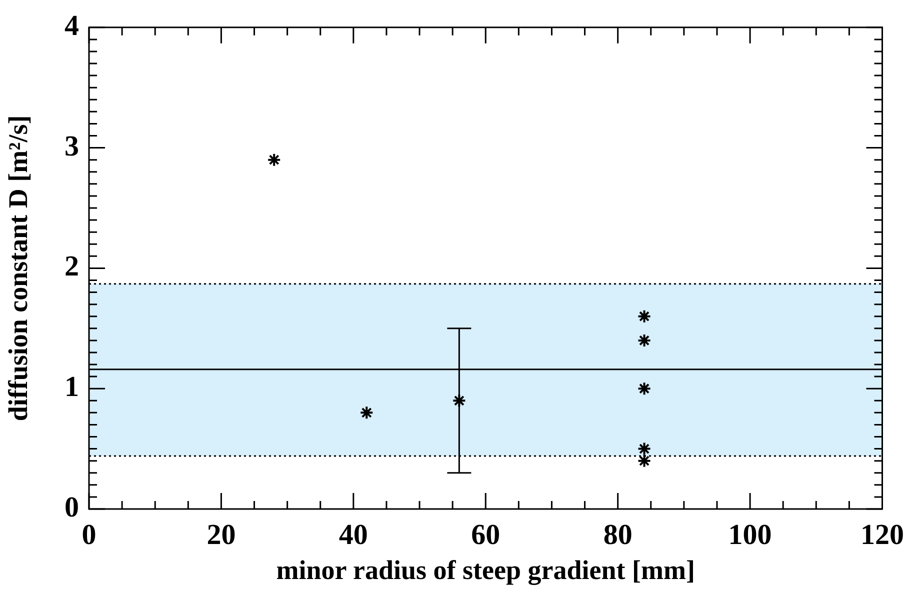 The width and height of the screenshot is (914, 592). I want to click on x-tick-label: 20, so click(221, 534).